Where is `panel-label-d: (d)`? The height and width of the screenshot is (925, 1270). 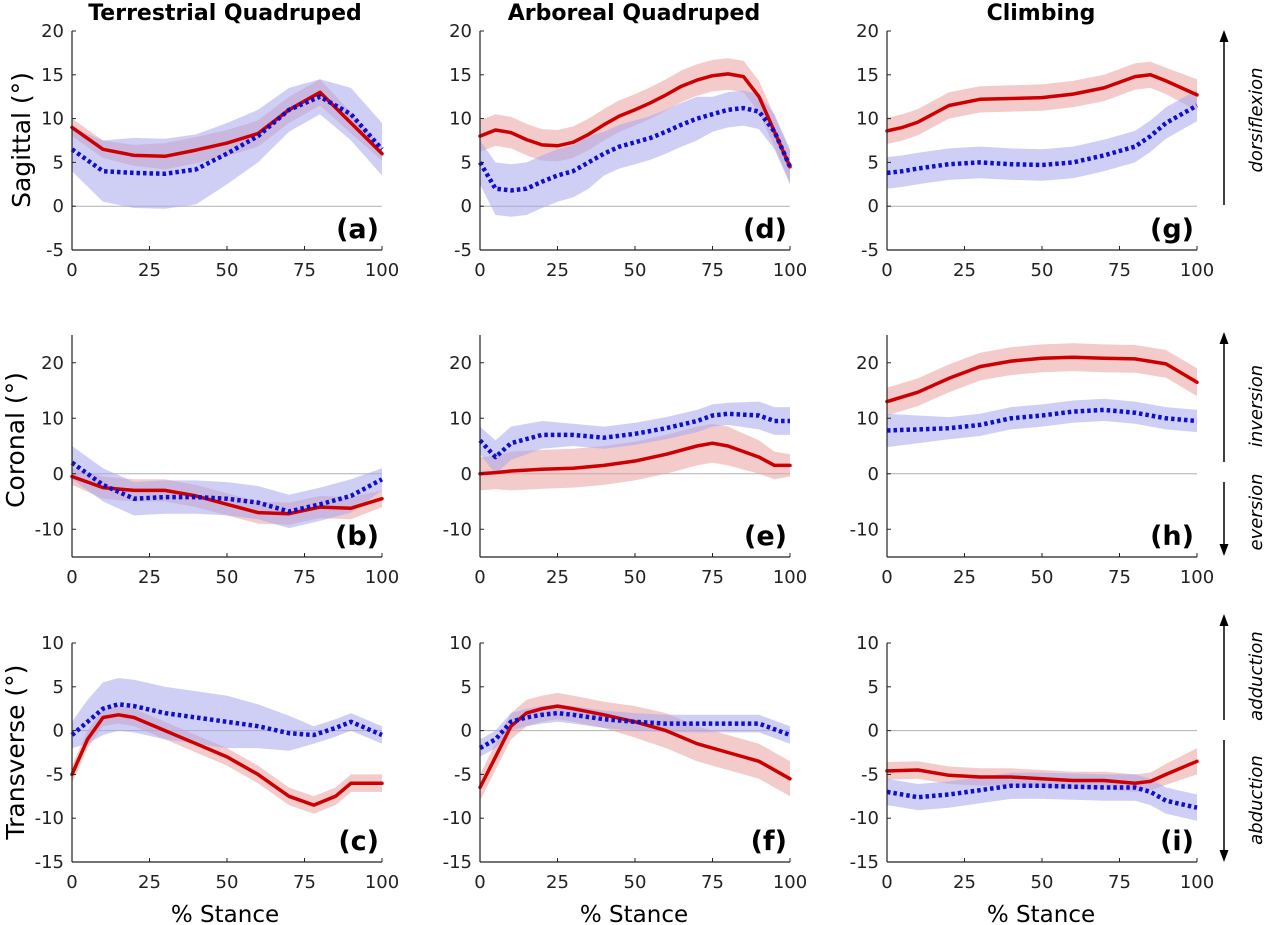
panel-label-d: (d) is located at coordinates (765, 229).